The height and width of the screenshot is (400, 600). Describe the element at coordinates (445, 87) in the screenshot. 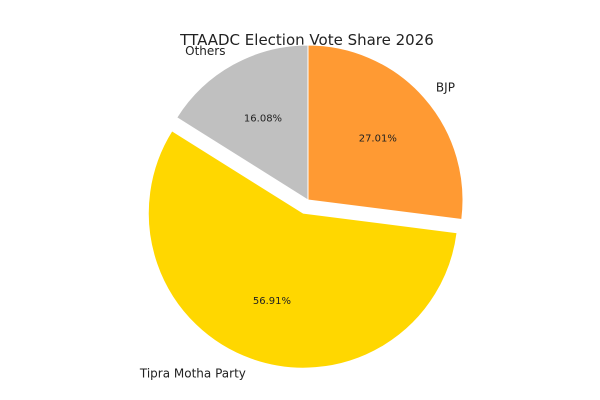

I see `pie-category-label: BJP` at that location.